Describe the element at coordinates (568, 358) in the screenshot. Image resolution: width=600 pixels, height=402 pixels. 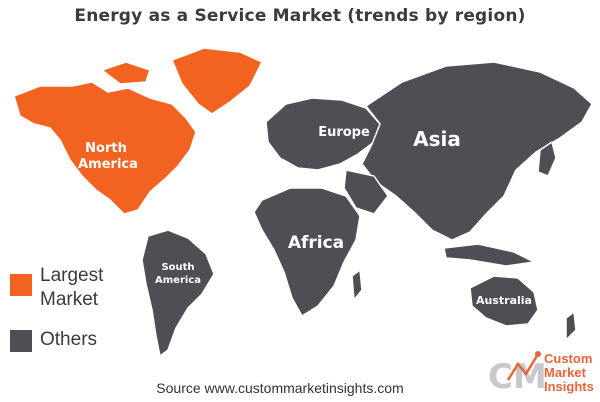
I see `logo-line1: Custom` at that location.